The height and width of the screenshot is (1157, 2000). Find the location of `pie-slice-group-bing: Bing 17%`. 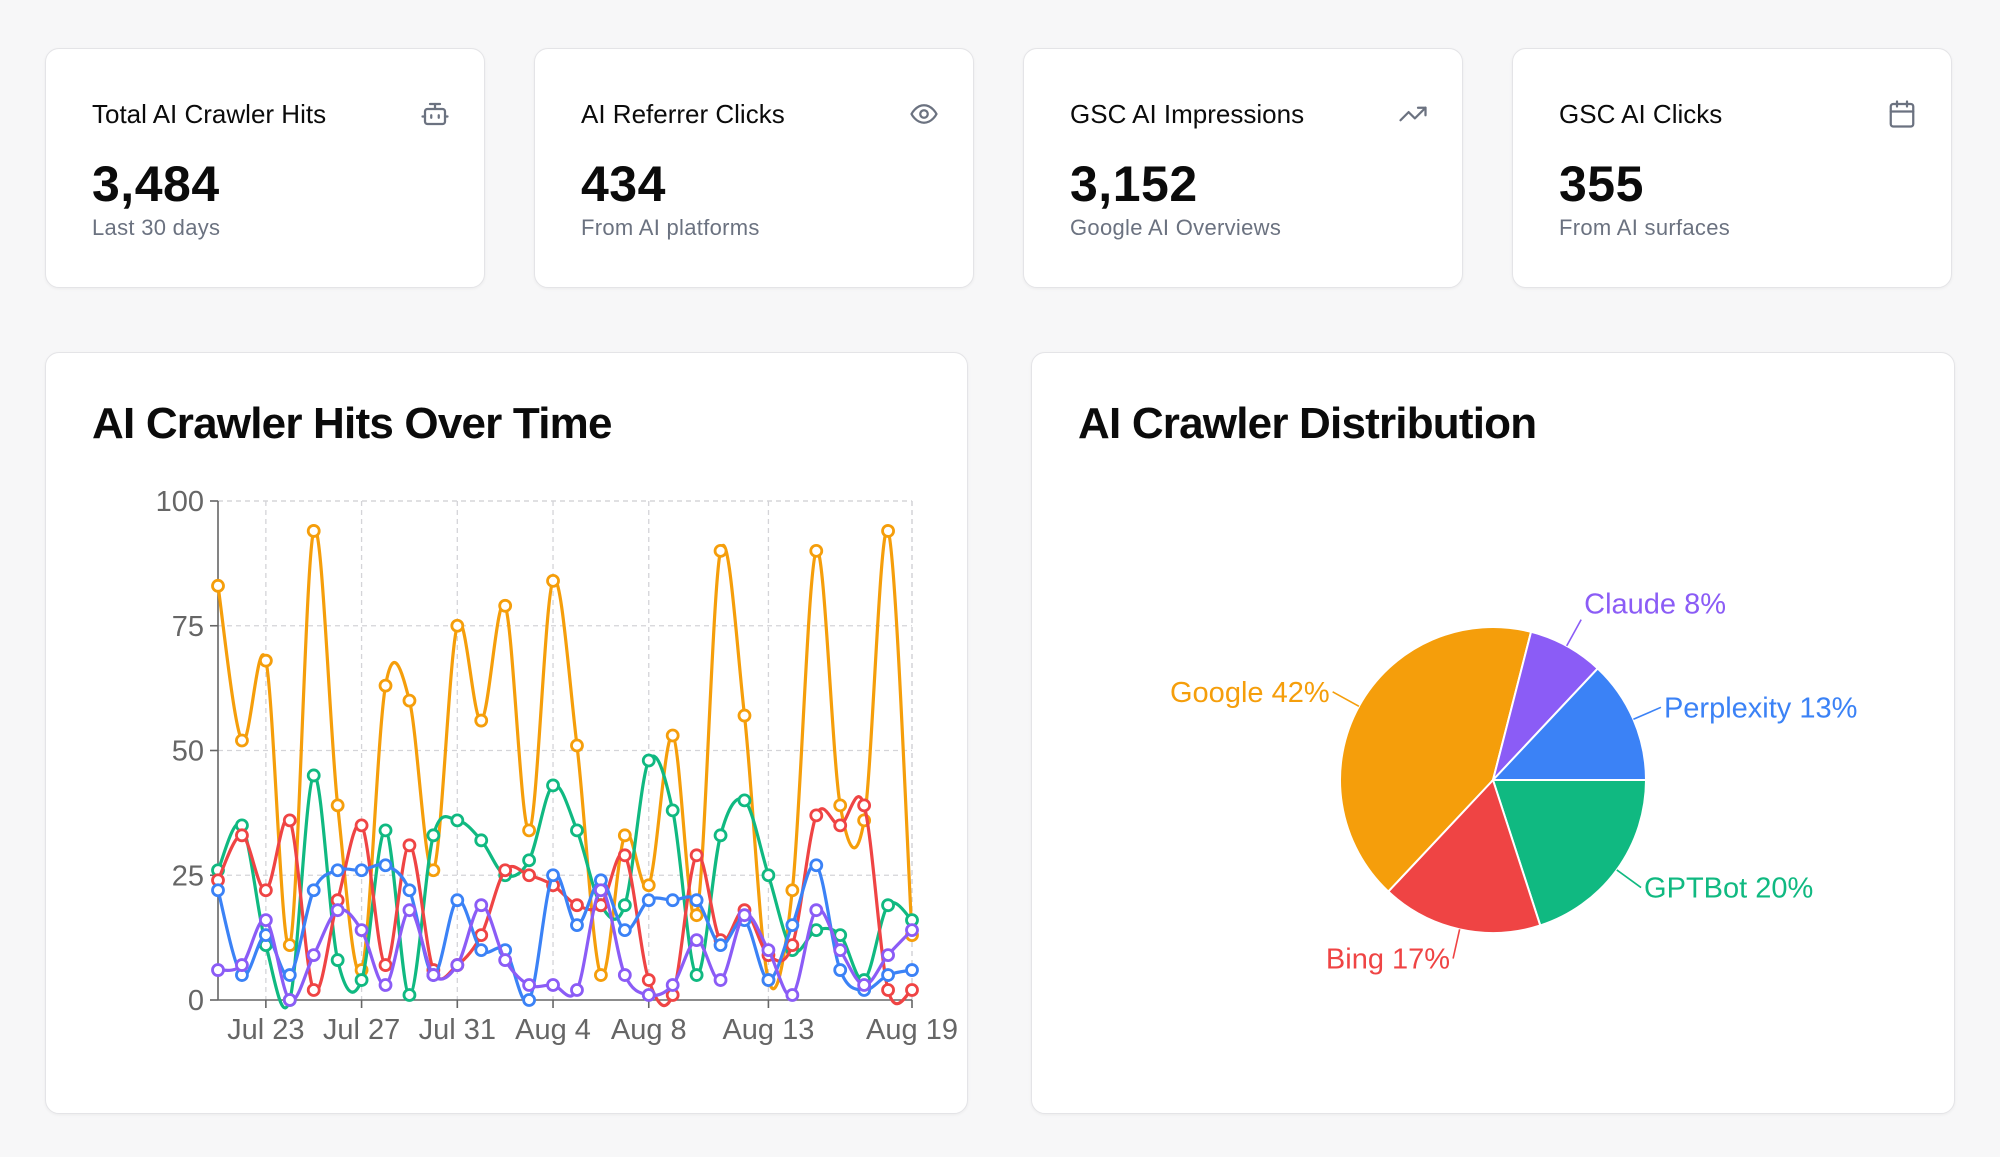

pie-slice-group-bing: Bing 17% is located at coordinates (1434, 877).